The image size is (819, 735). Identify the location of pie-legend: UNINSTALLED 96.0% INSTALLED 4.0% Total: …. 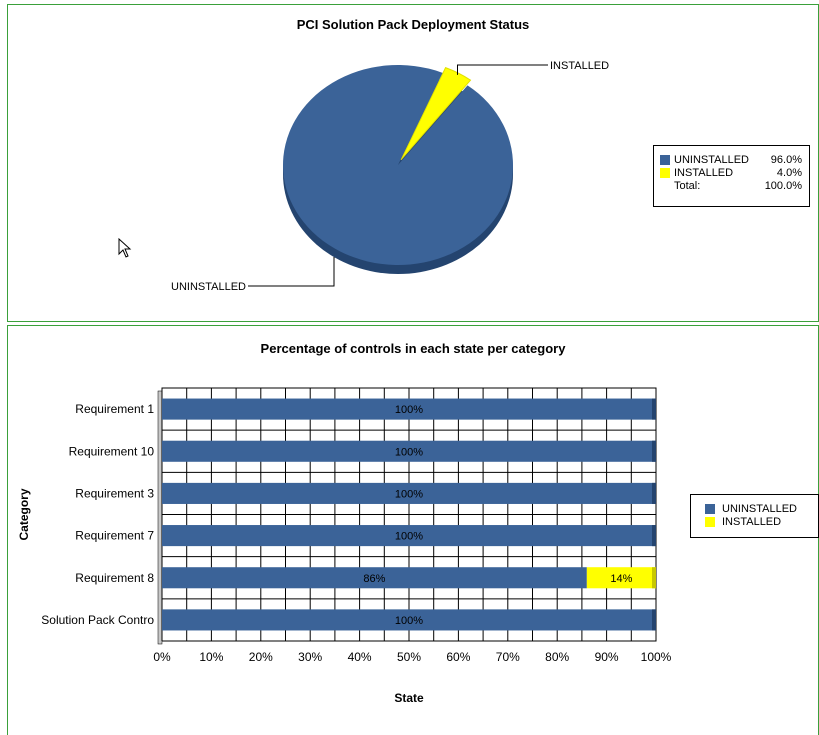
(731, 176).